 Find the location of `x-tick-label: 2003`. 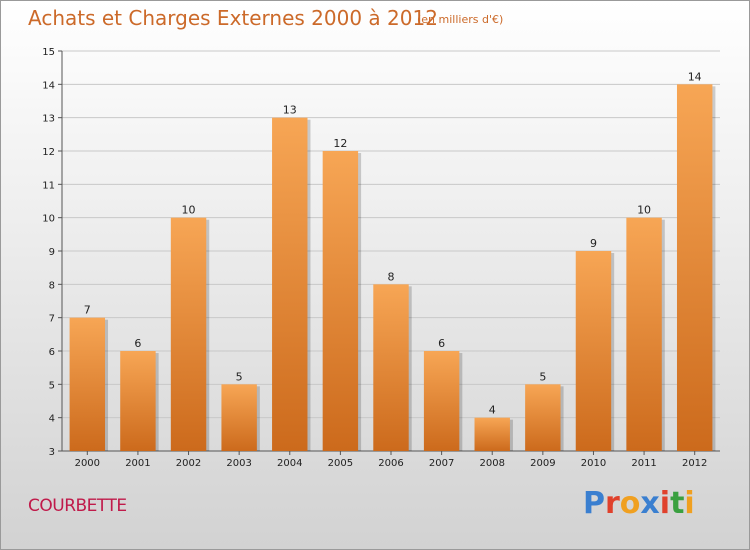

x-tick-label: 2003 is located at coordinates (238, 463).